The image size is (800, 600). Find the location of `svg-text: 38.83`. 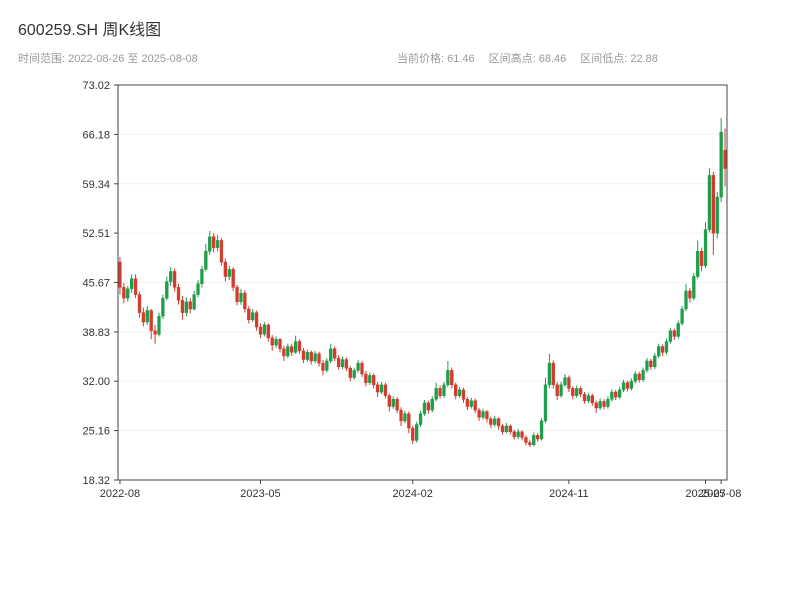

svg-text: 38.83 is located at coordinates (96, 333).